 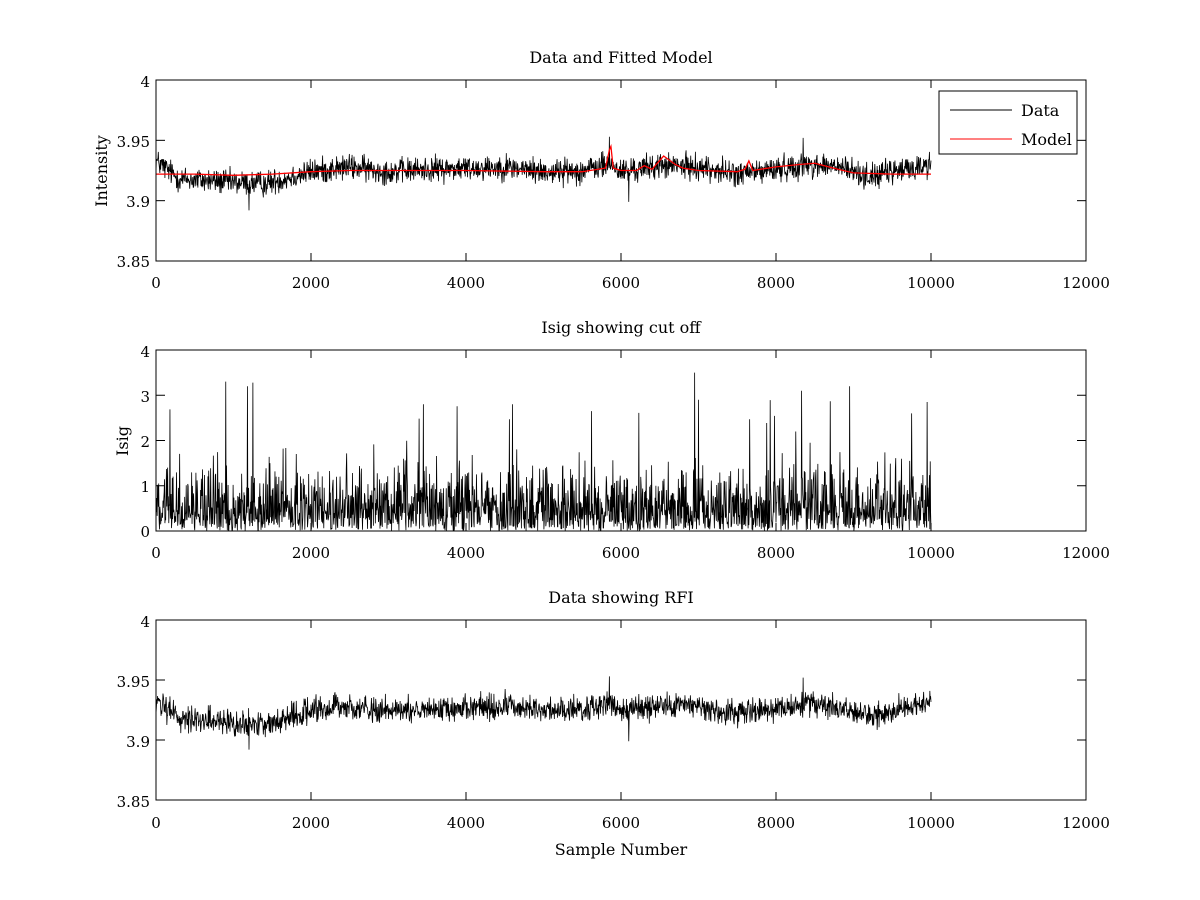 What do you see at coordinates (122, 441) in the screenshot?
I see `panel-2-ylabel: Isig` at bounding box center [122, 441].